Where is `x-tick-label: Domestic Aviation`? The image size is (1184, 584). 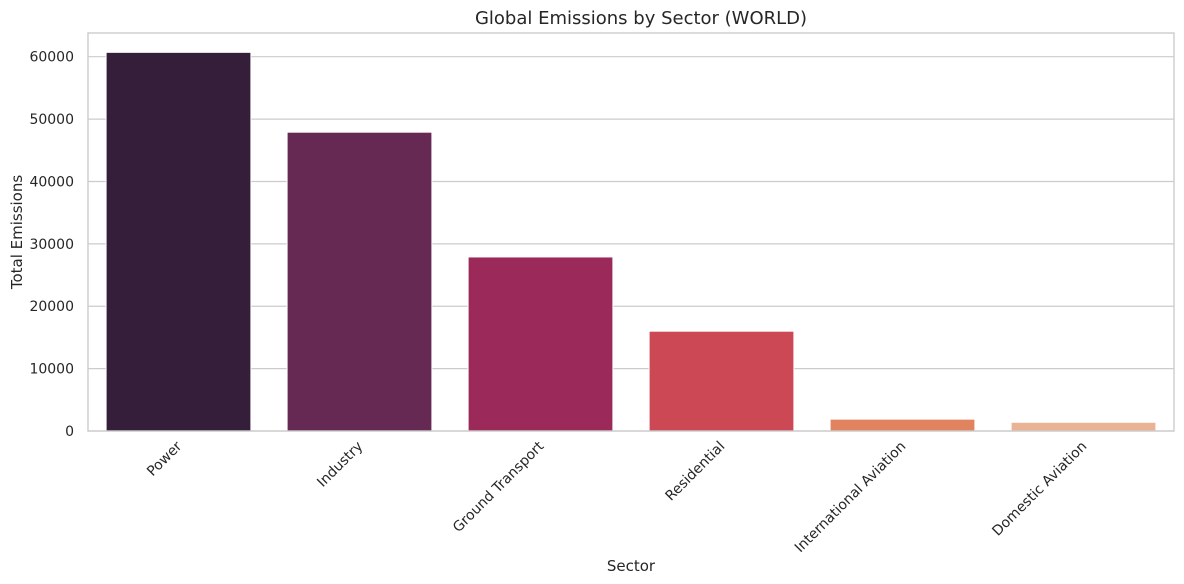 x-tick-label: Domestic Aviation is located at coordinates (1039, 489).